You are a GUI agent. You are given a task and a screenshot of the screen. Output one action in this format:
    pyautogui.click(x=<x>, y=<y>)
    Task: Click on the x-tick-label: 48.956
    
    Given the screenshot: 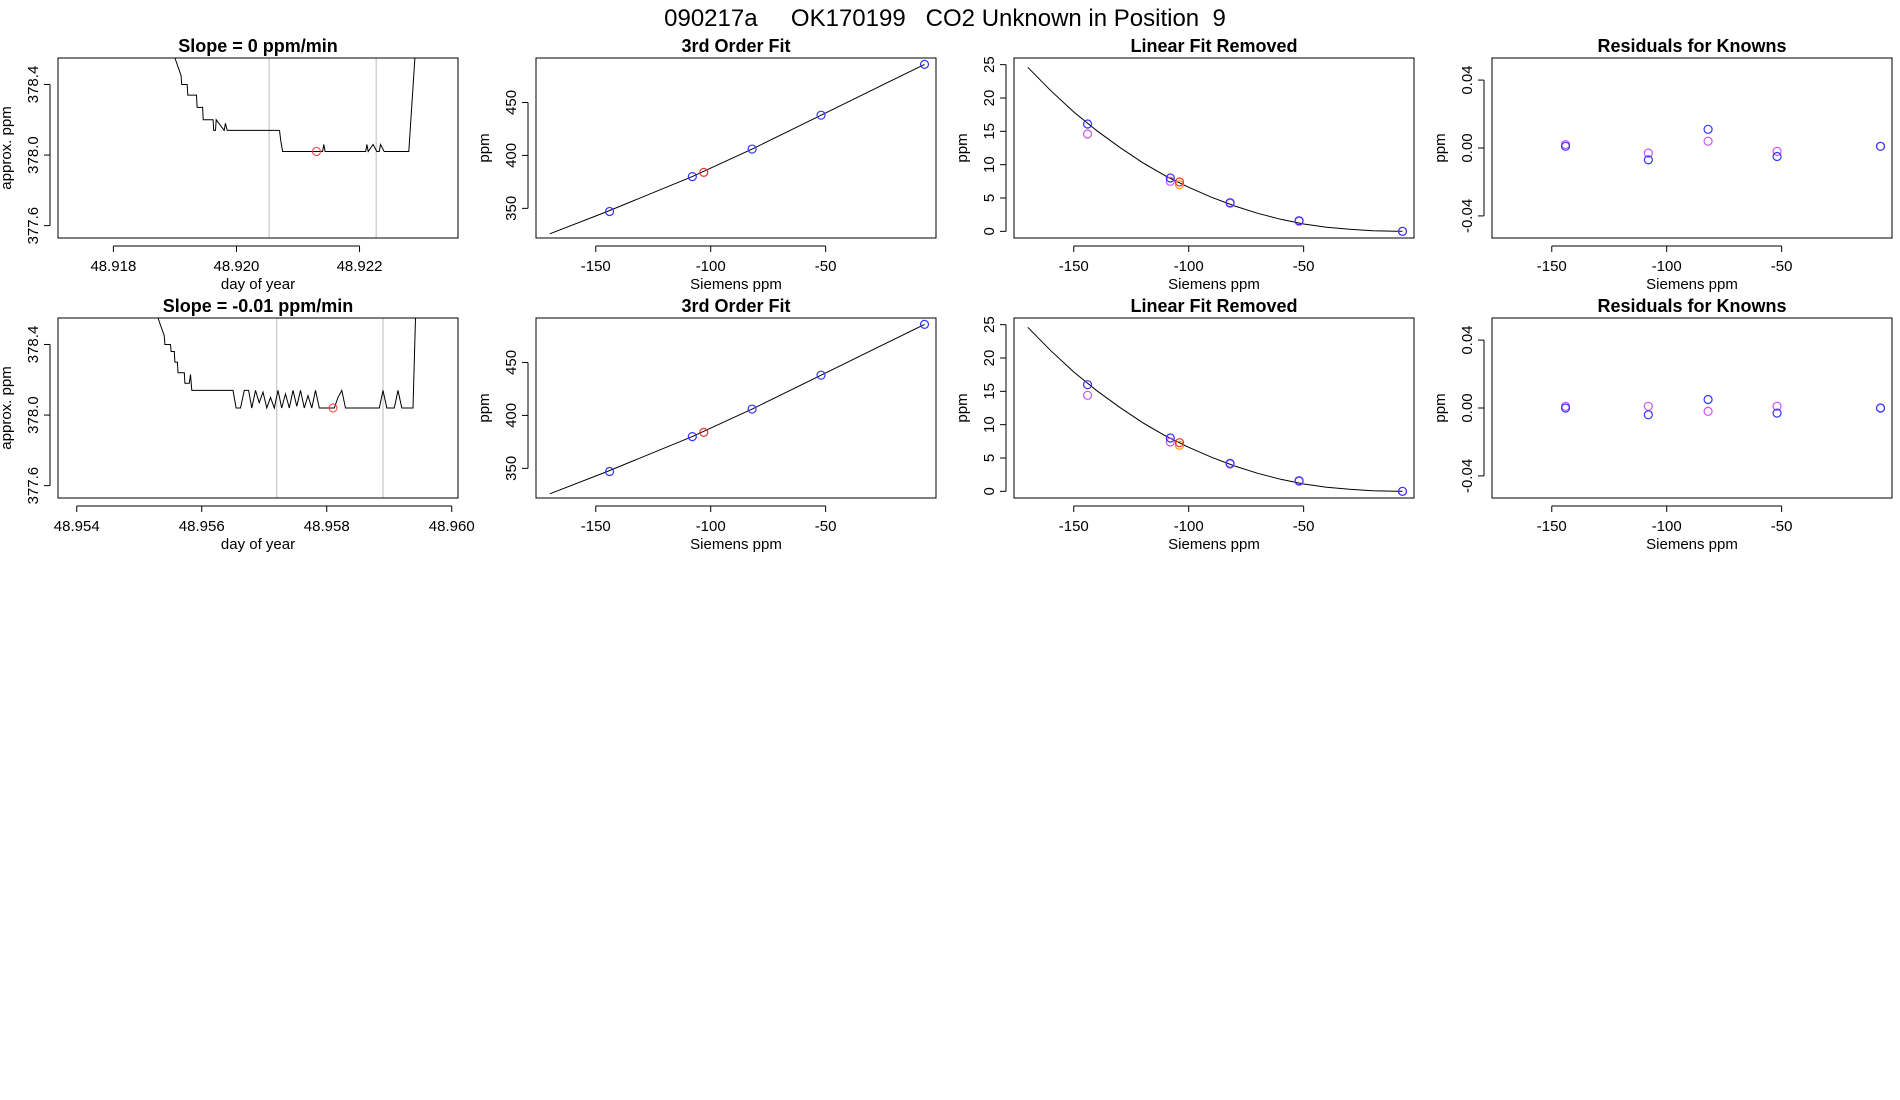 What is the action you would take?
    pyautogui.click(x=202, y=526)
    